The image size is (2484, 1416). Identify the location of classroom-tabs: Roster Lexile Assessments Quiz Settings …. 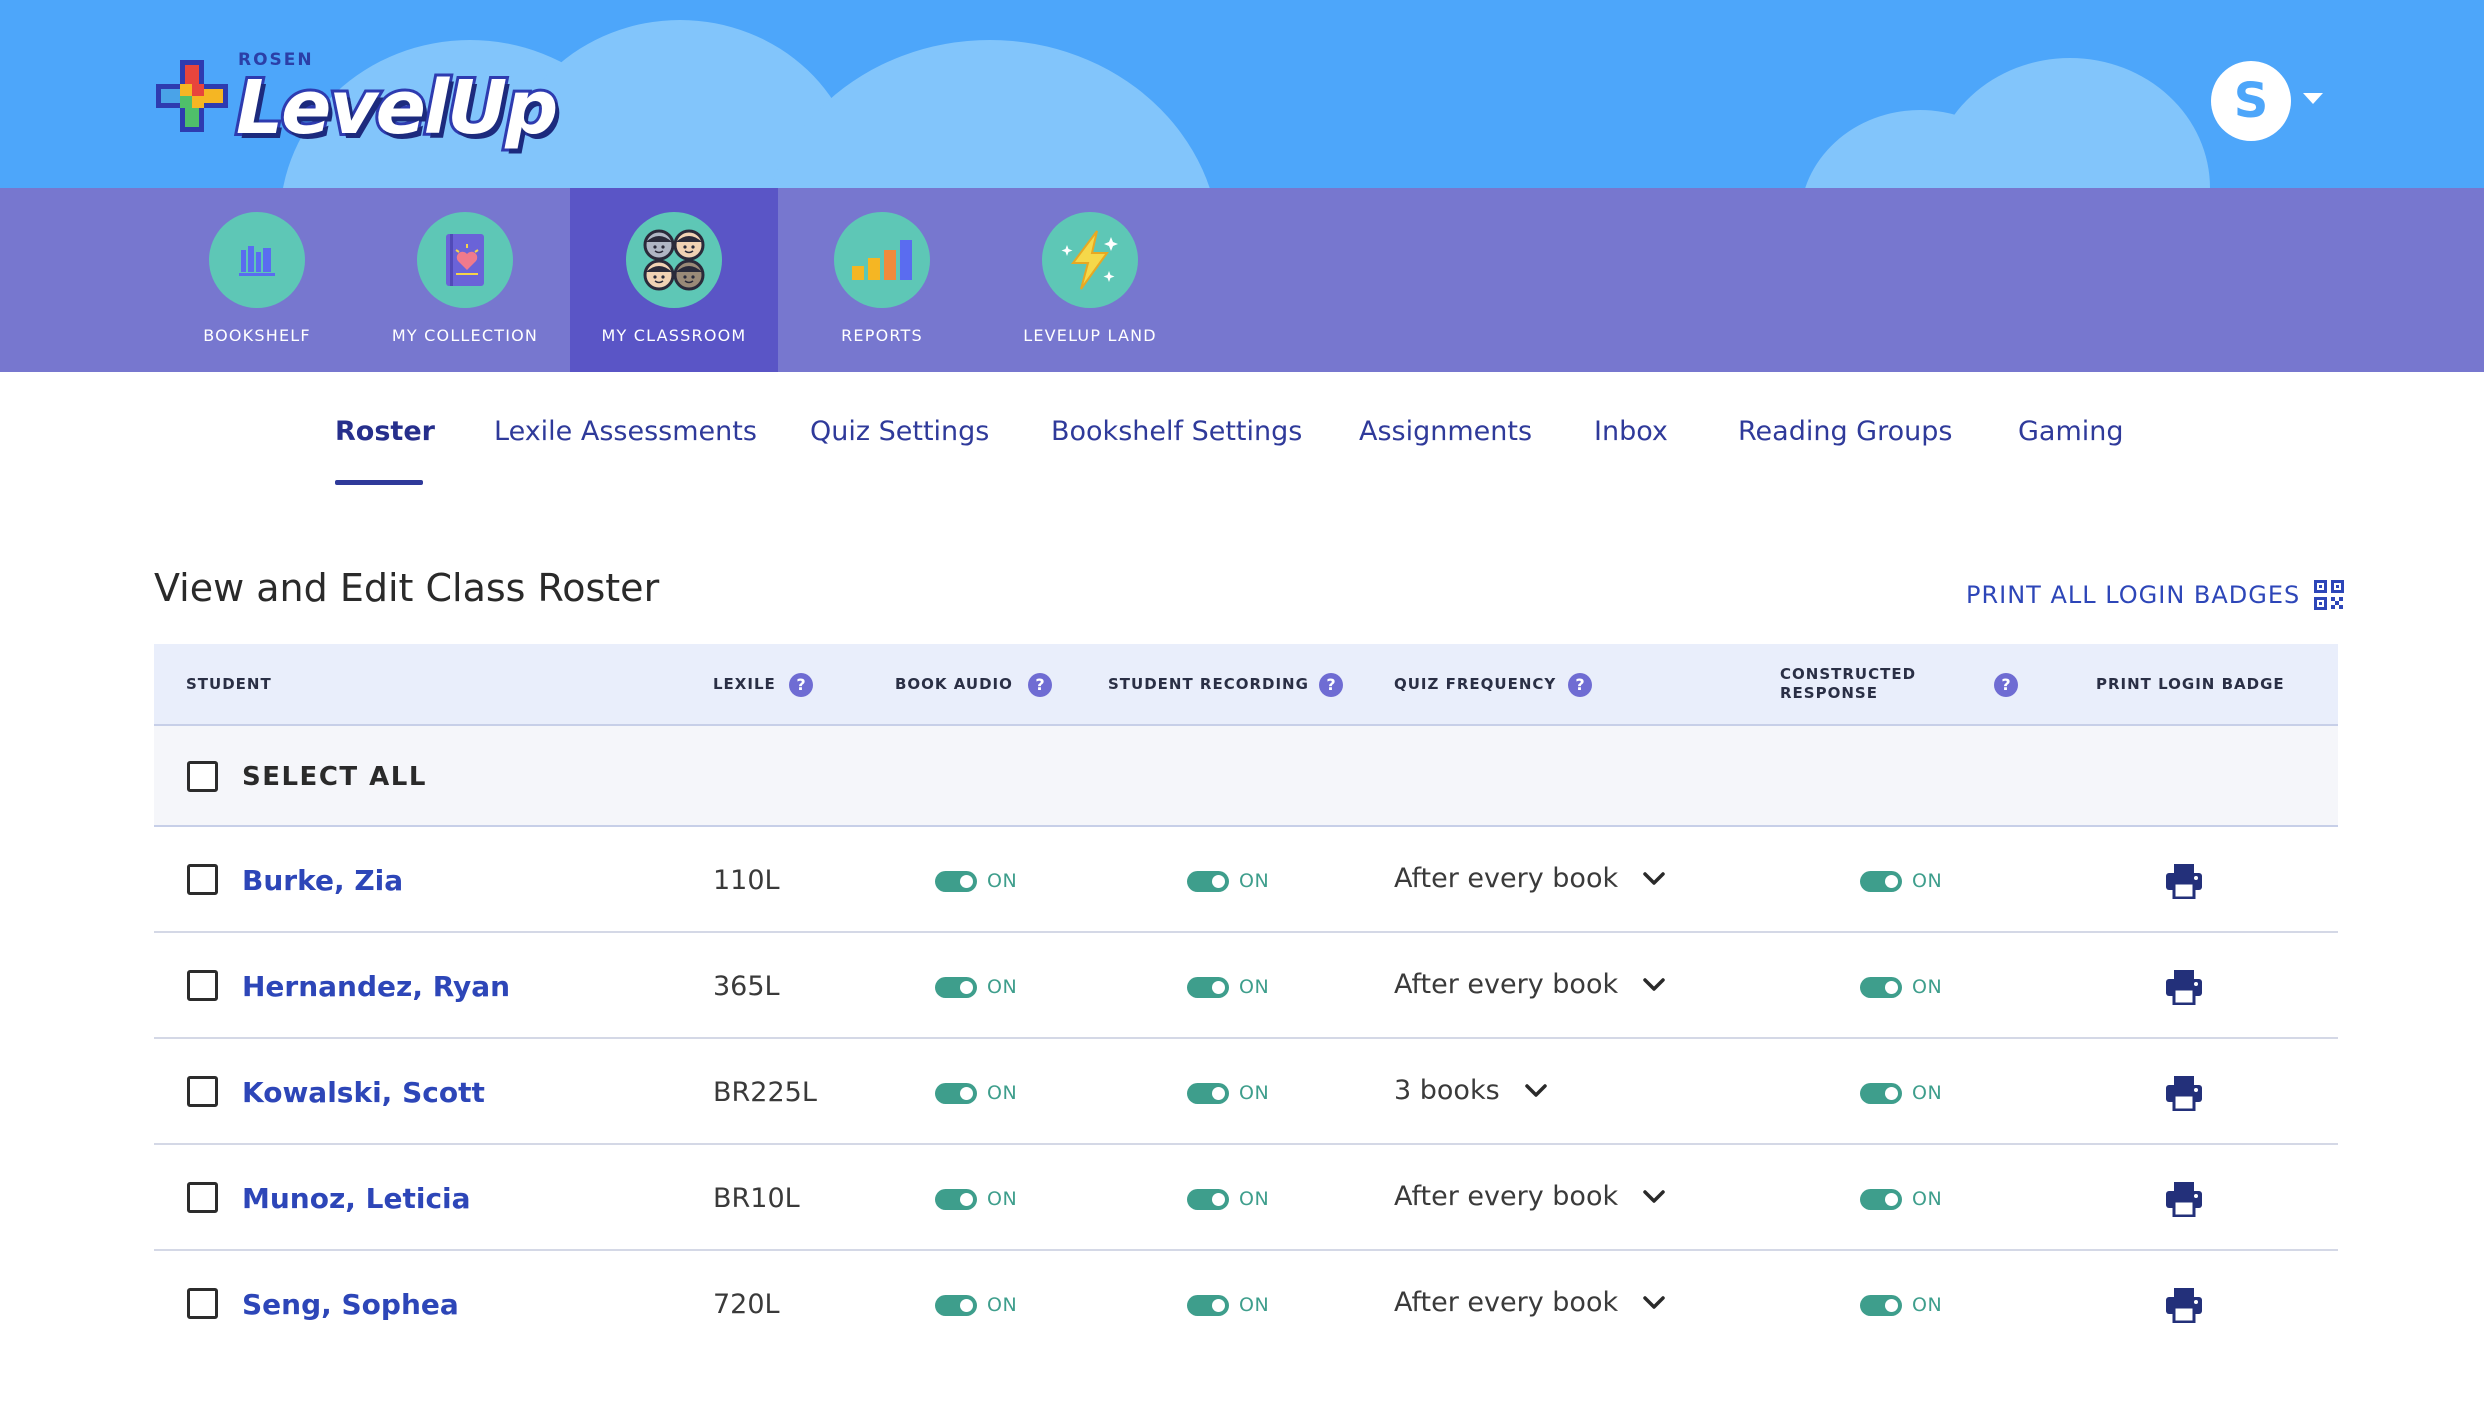
(1242, 430).